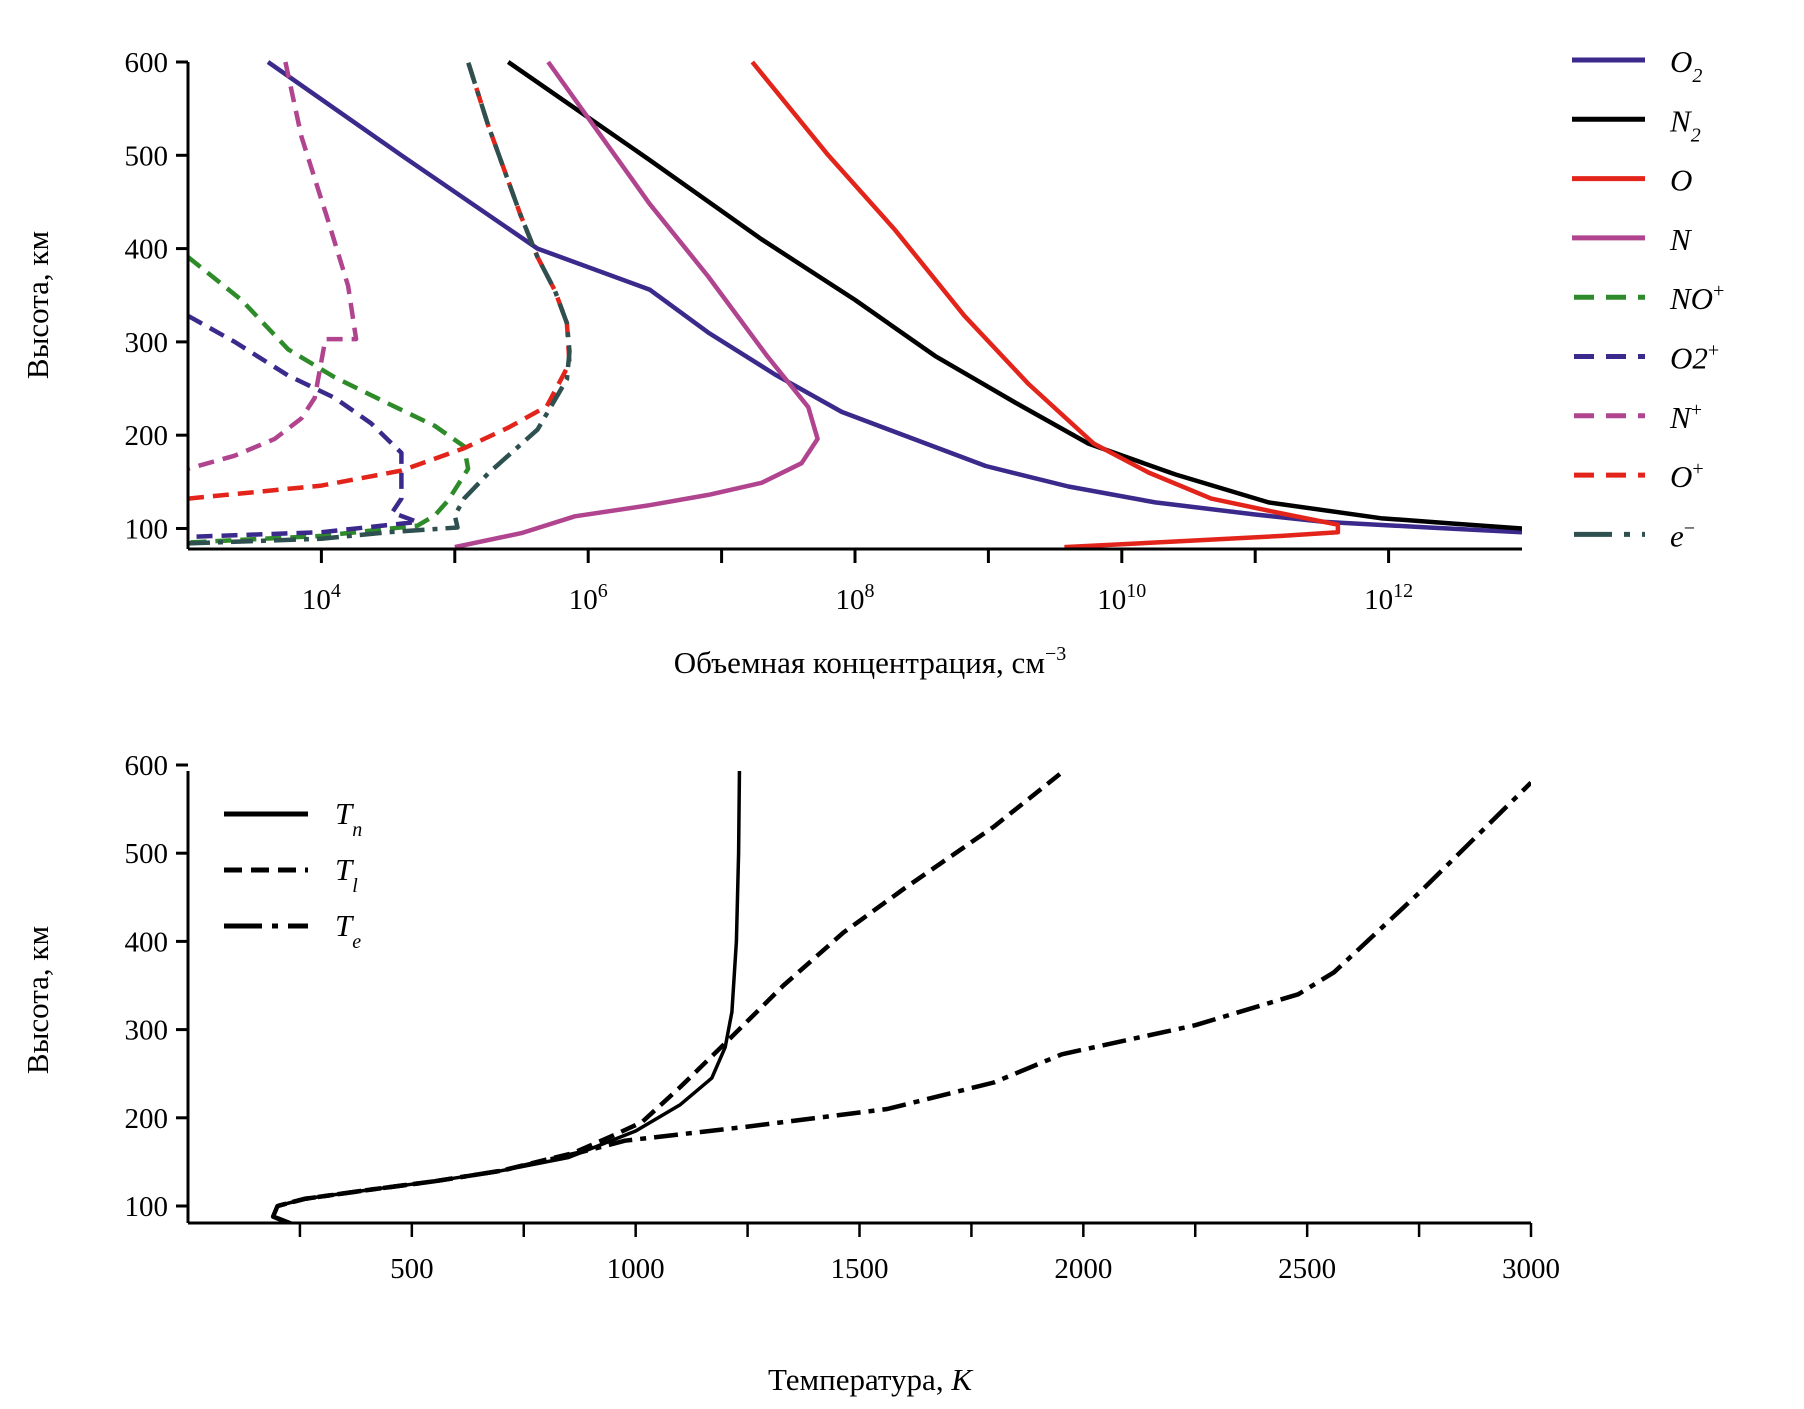 The width and height of the screenshot is (1804, 1409). I want to click on legend-item: O, so click(1632, 180).